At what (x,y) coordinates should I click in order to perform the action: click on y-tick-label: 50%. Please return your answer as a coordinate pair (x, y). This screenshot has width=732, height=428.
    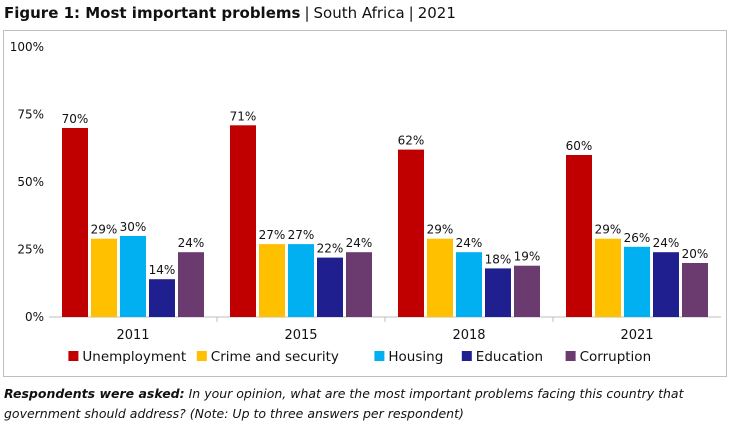
    Looking at the image, I should click on (30, 182).